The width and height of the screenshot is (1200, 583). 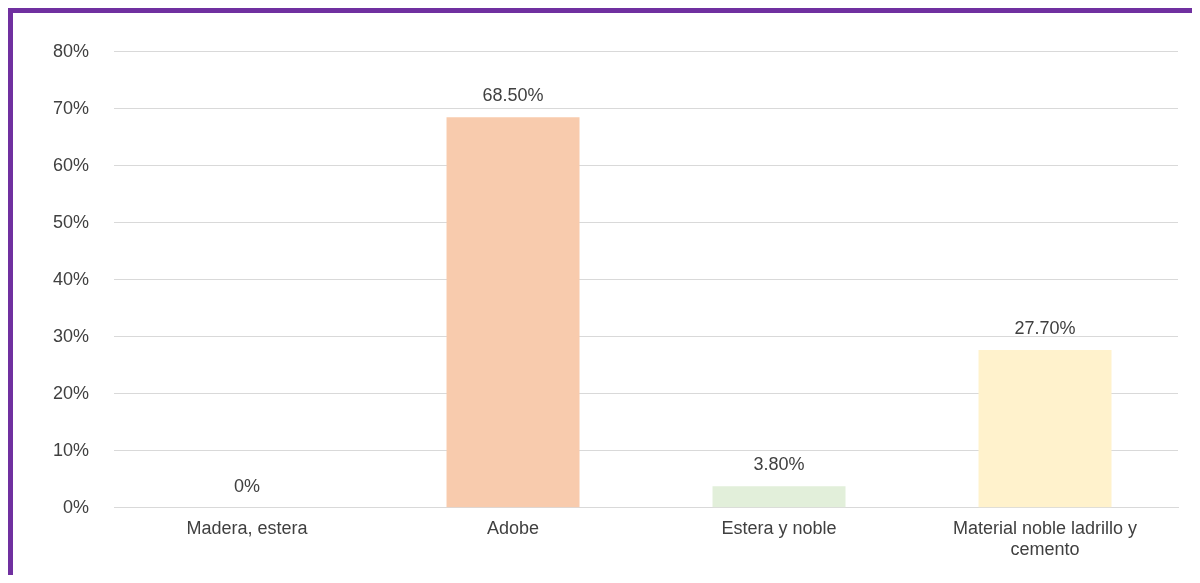 I want to click on y-tick-label: 70%, so click(x=71, y=107).